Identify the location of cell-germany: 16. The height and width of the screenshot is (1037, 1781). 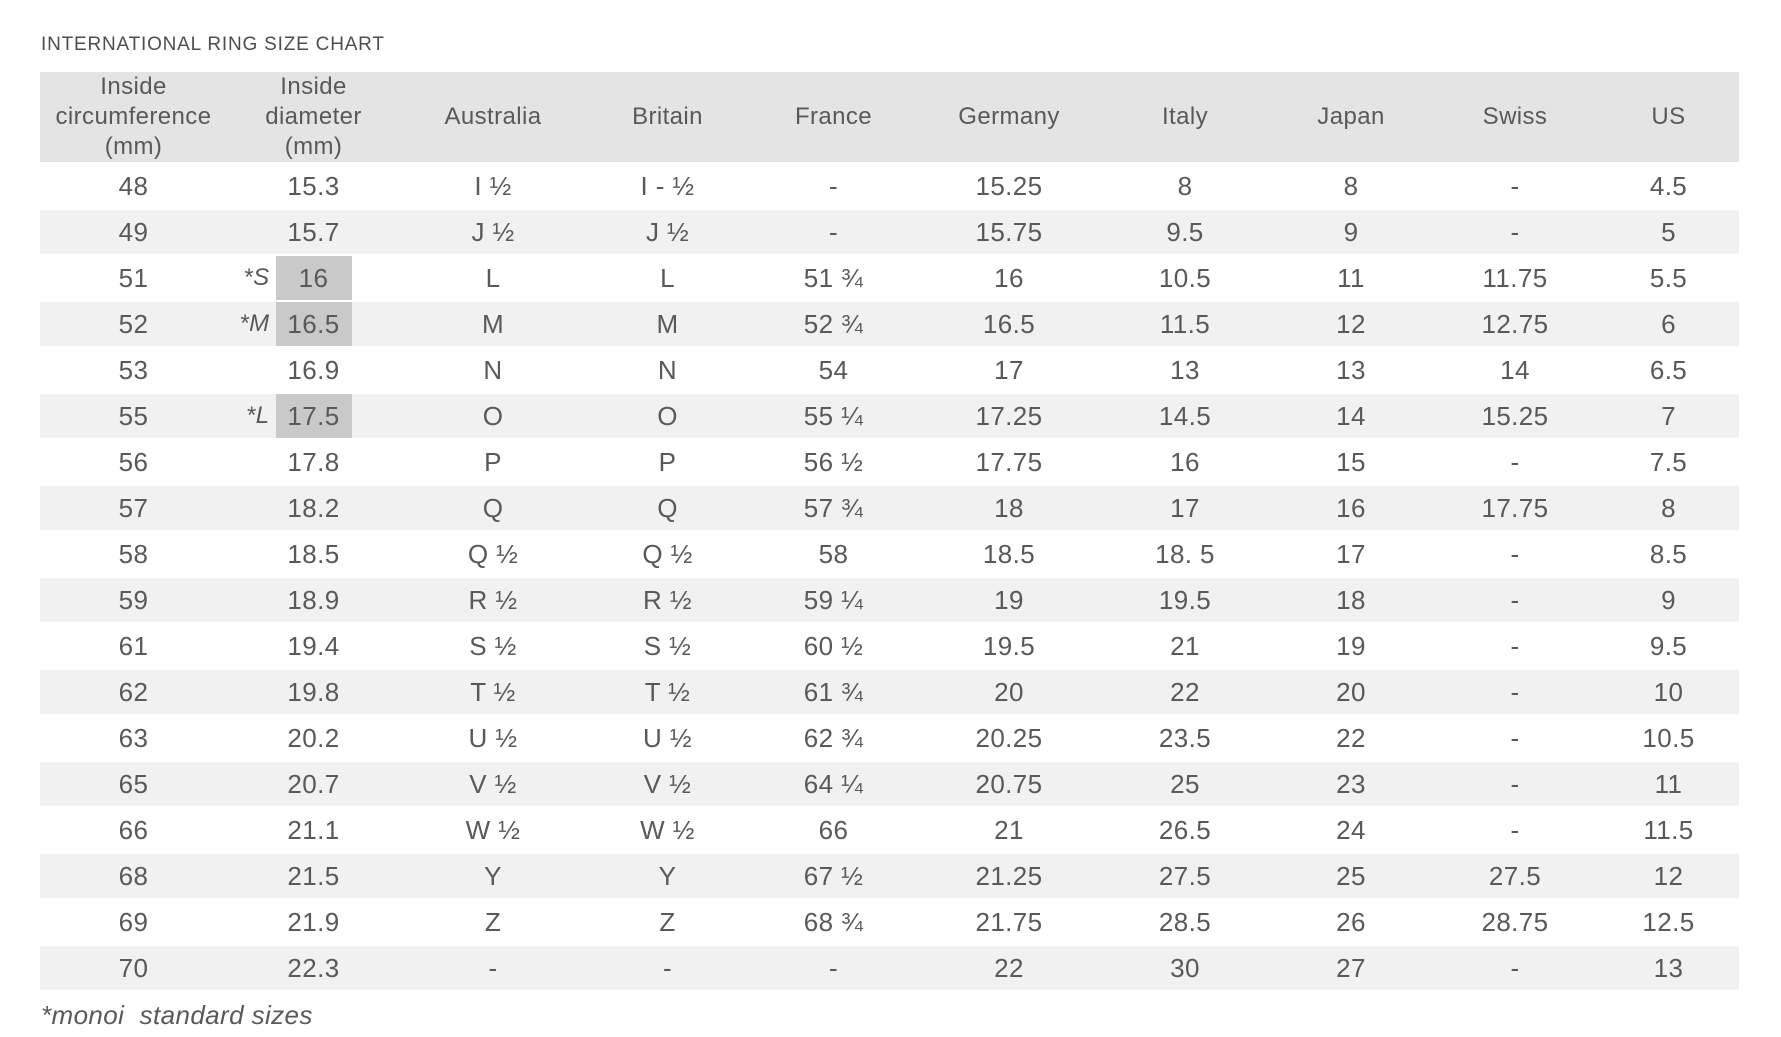
(1009, 278).